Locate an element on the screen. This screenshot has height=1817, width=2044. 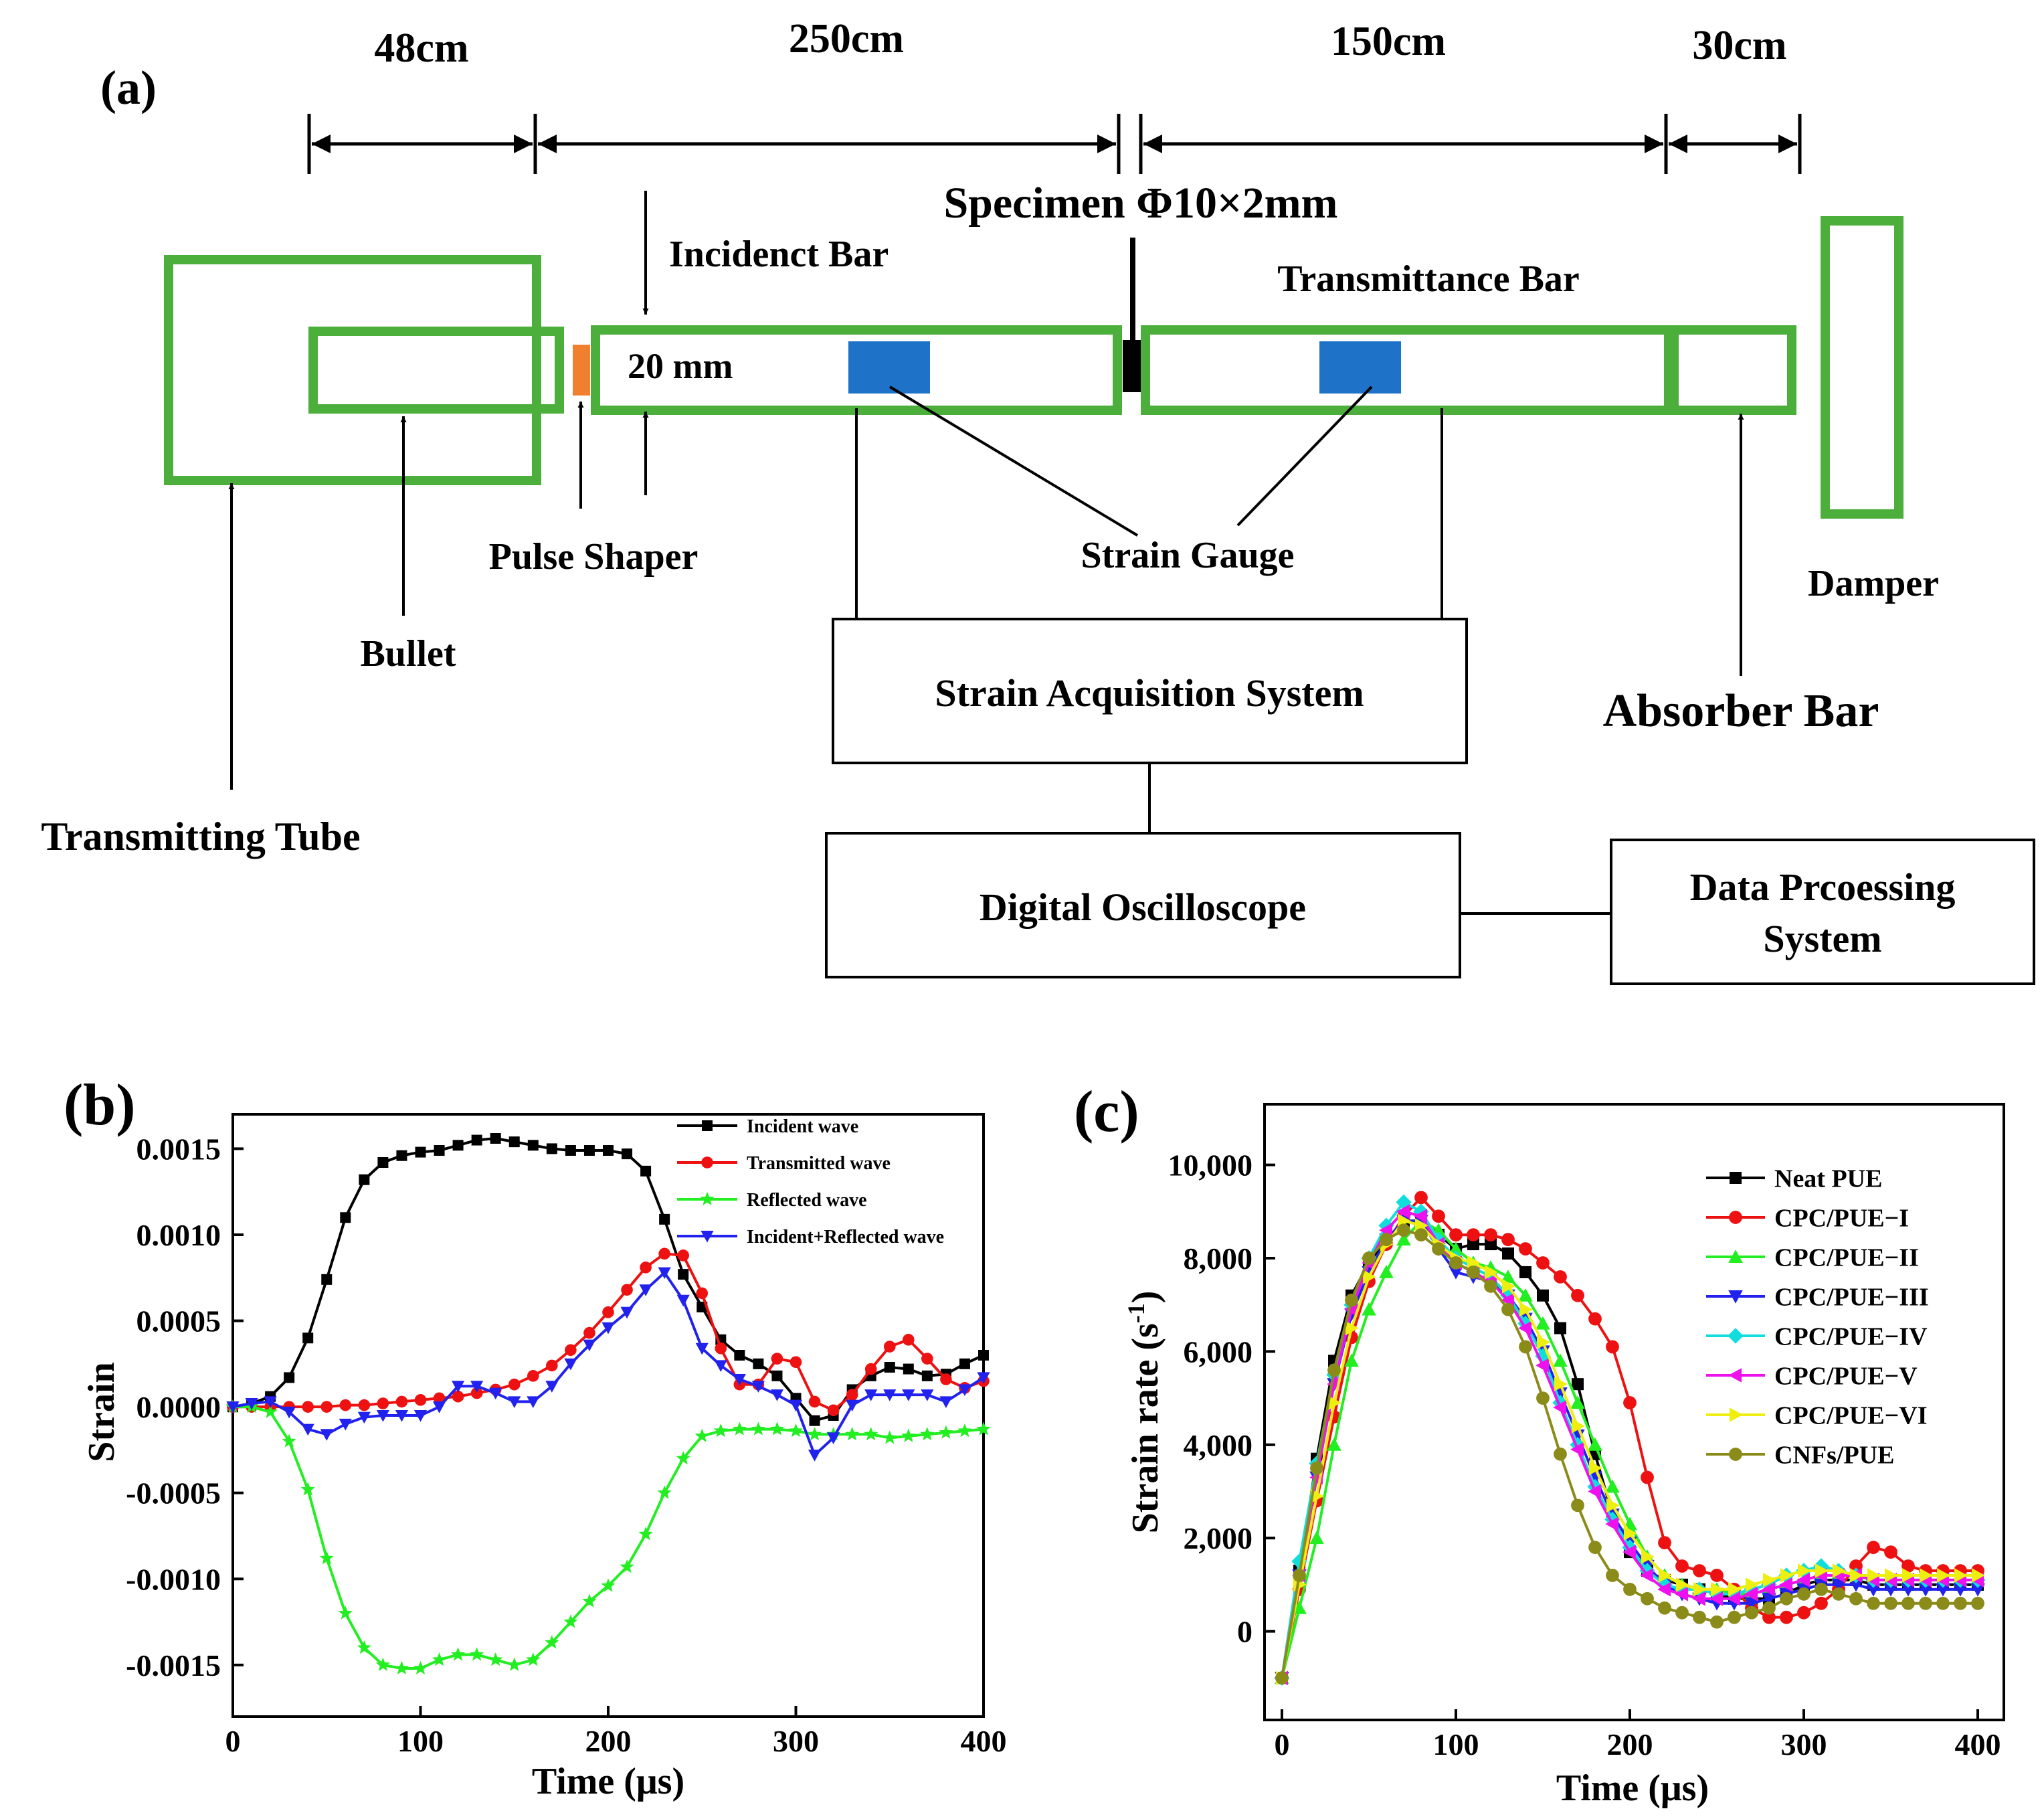
oscilloscope-box is located at coordinates (1143, 905).